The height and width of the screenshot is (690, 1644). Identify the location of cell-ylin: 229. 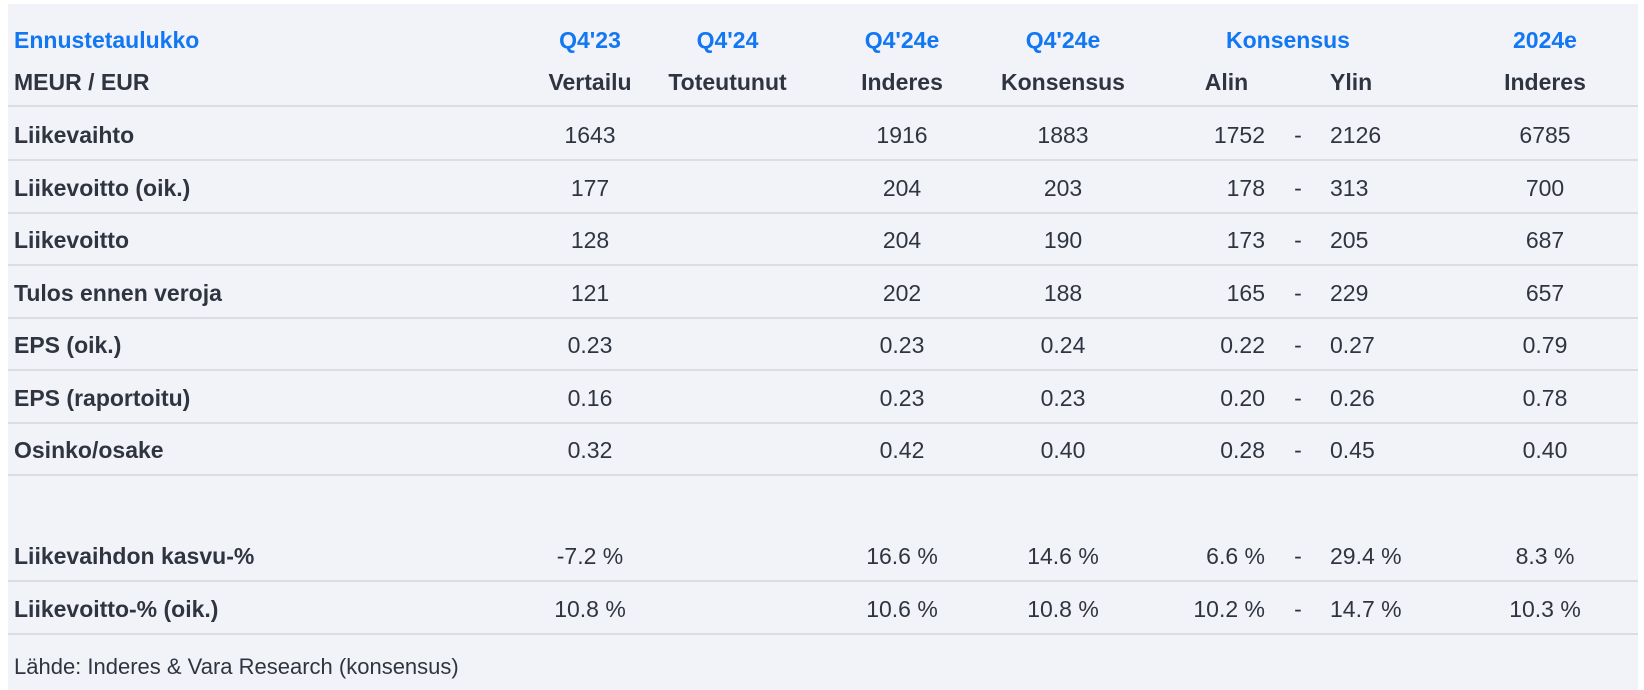
(1349, 292).